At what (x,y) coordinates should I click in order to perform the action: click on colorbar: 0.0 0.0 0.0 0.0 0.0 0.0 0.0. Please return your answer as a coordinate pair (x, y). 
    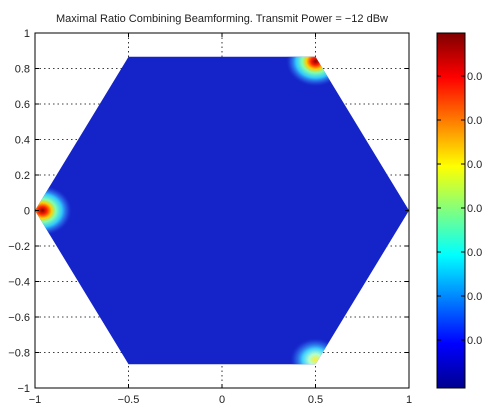
    Looking at the image, I should click on (459, 210).